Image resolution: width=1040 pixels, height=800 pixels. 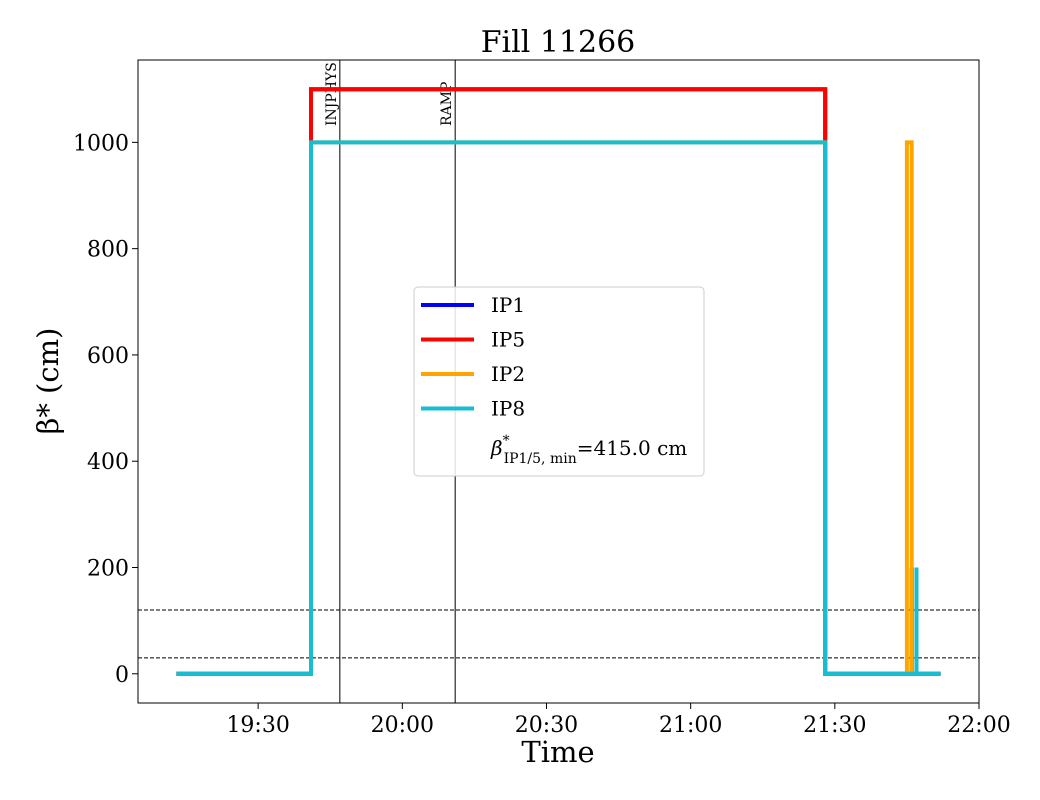 What do you see at coordinates (618, 720) in the screenshot?
I see `x-axis-ticks: 19:30 20:00 20:30 21:00 21:30 22:00` at bounding box center [618, 720].